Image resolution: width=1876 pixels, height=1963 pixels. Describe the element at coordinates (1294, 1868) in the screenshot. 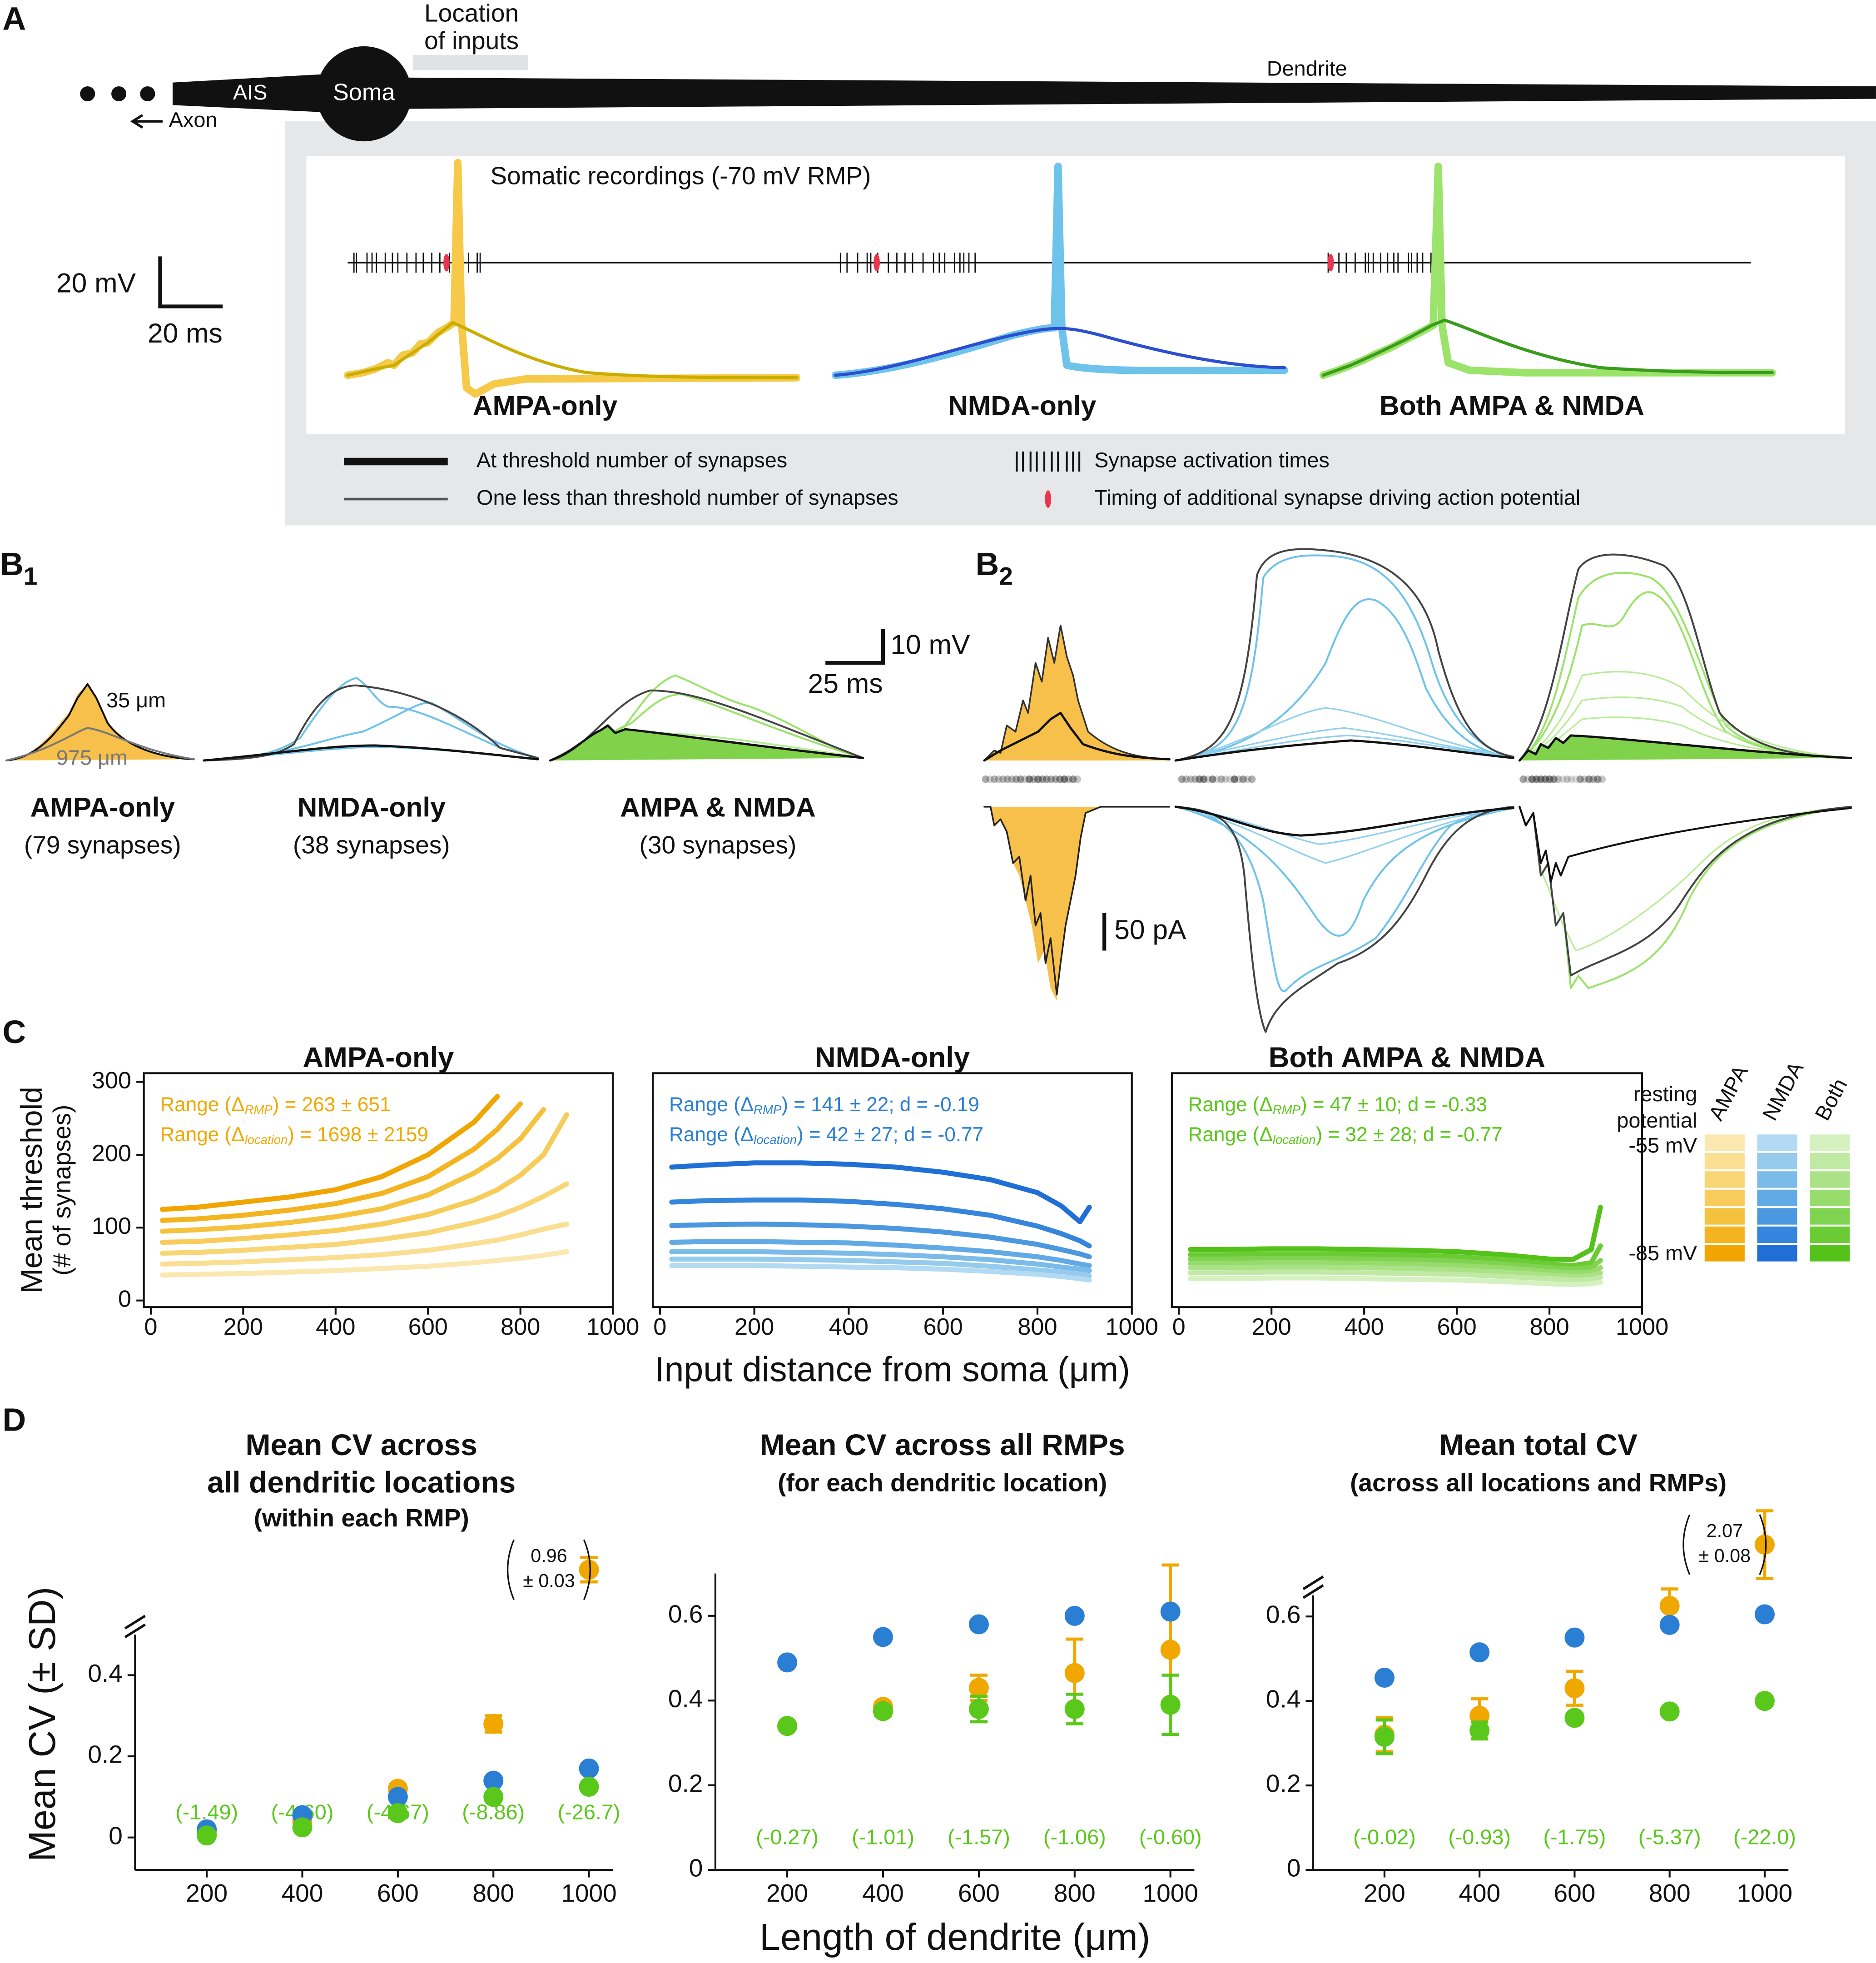

I see `y-tick-label: 0` at that location.